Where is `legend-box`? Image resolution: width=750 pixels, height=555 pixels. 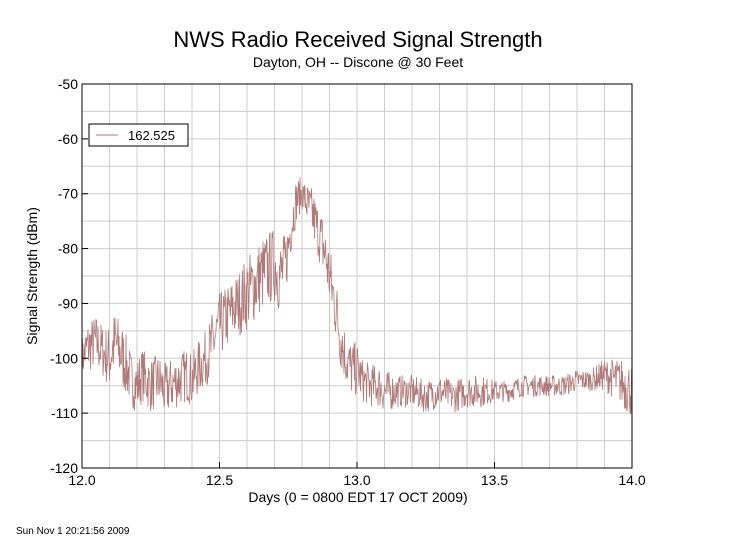
legend-box is located at coordinates (138, 135).